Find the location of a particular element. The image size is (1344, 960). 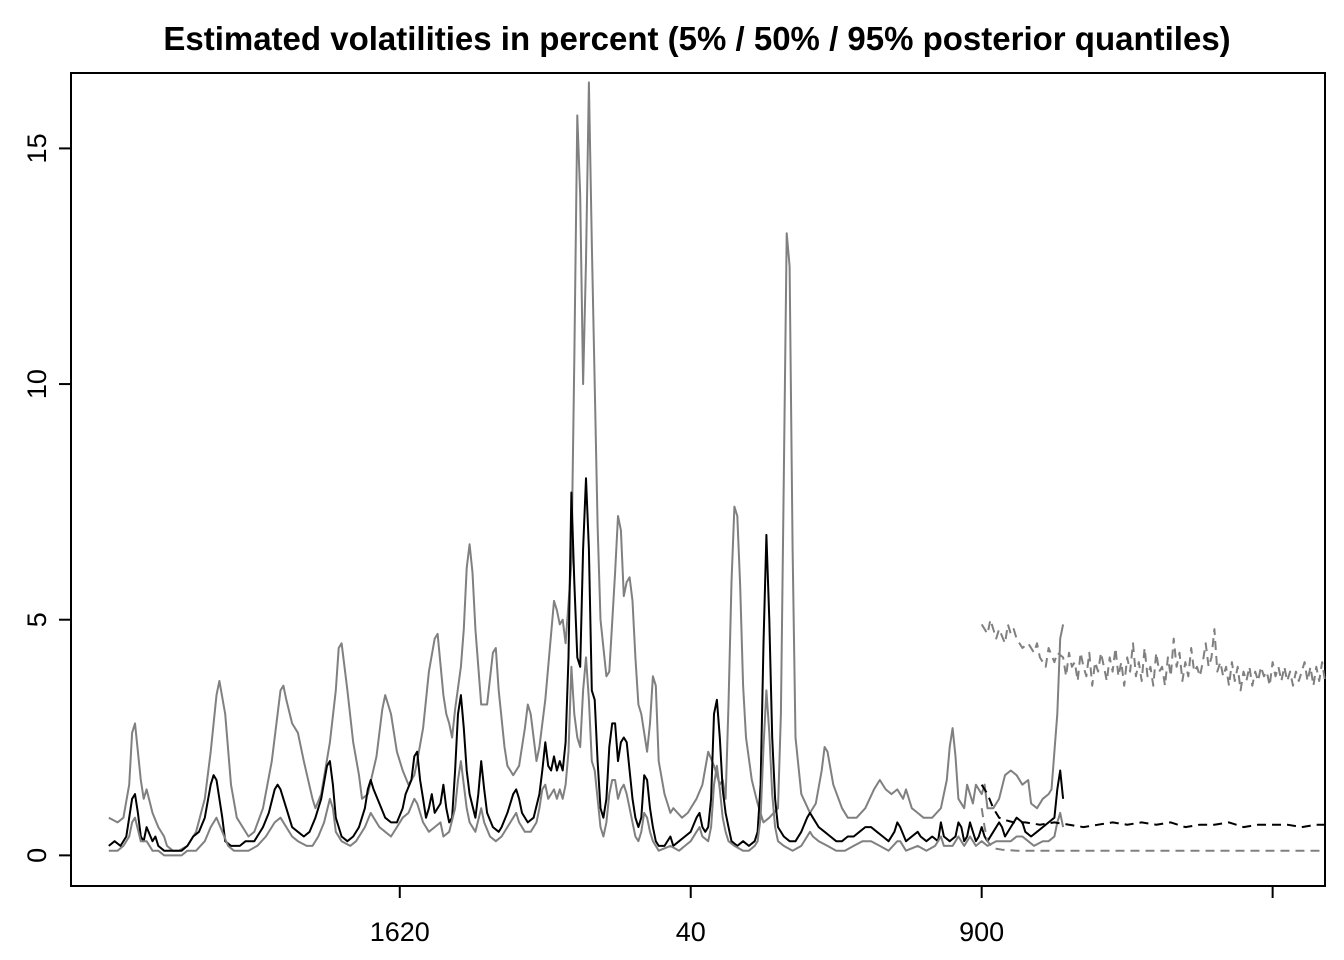

y-tick-label: 15 is located at coordinates (37, 148).